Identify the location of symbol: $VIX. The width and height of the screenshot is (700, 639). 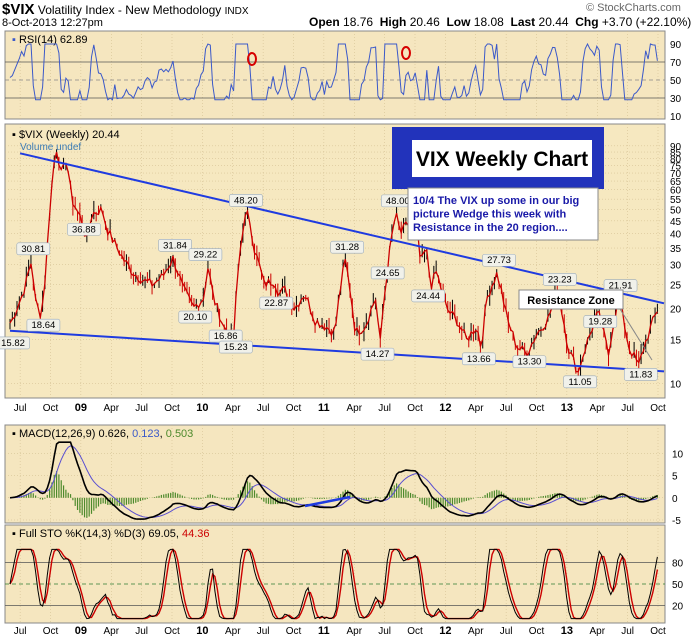
(18, 9).